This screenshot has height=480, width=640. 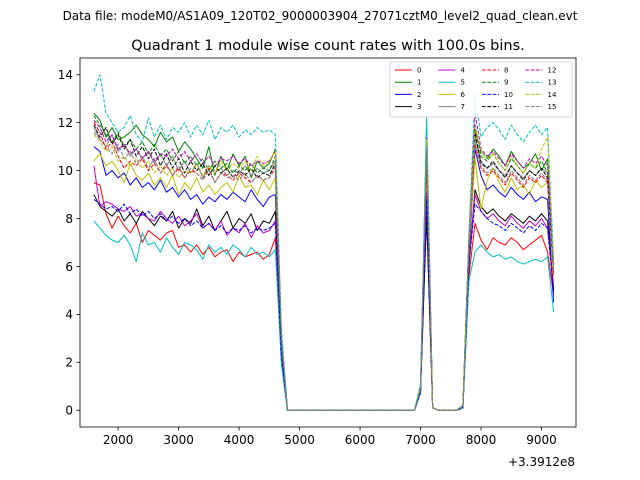 What do you see at coordinates (239, 440) in the screenshot?
I see `x-tick-label: 4000` at bounding box center [239, 440].